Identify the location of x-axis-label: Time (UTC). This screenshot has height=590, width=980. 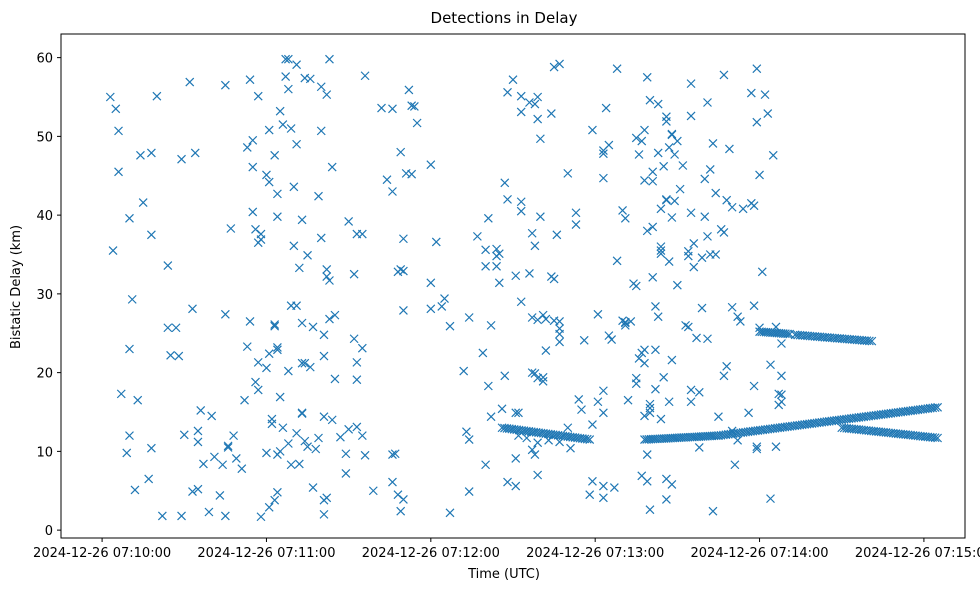
(503, 574).